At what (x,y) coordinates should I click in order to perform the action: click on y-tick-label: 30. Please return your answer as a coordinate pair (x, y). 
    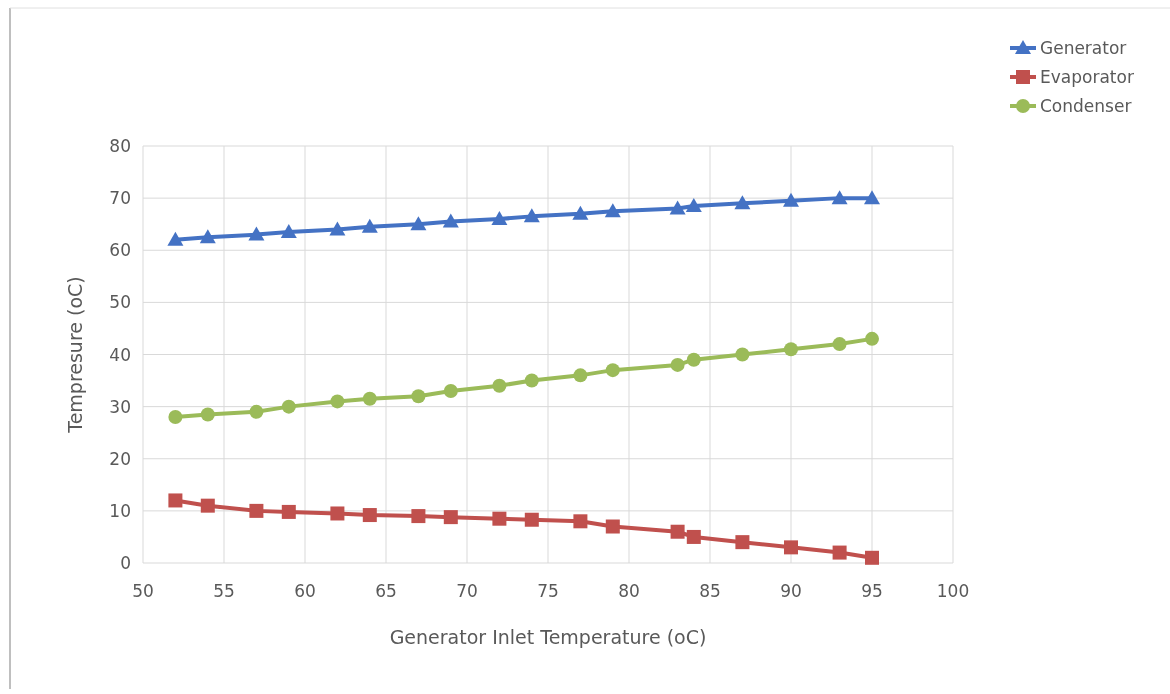
    Looking at the image, I should click on (120, 406).